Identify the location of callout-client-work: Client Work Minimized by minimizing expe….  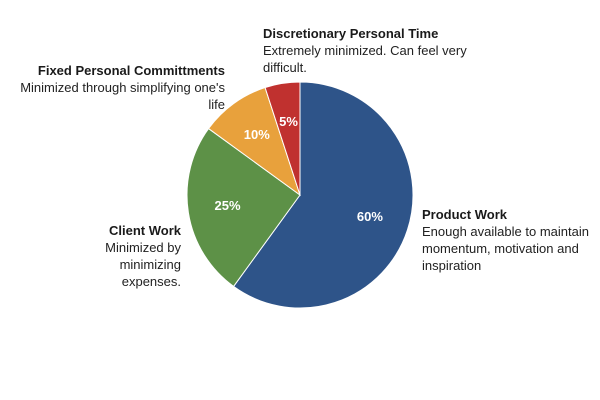
(120, 256).